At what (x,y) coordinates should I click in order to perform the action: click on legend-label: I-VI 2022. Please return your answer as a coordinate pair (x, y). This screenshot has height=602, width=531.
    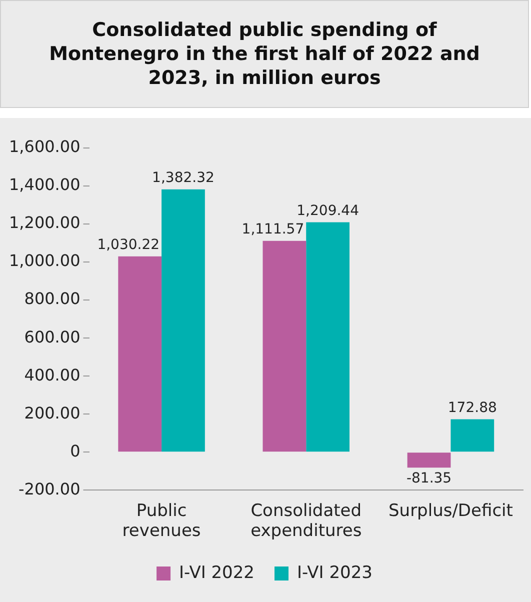
    Looking at the image, I should click on (217, 572).